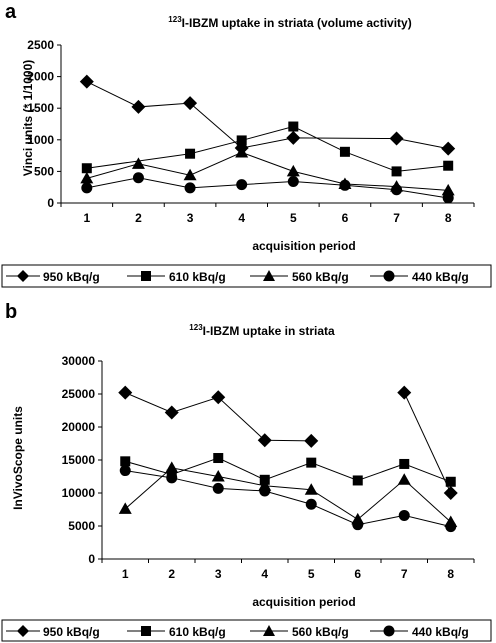 This screenshot has width=496, height=643. I want to click on panel-b-legend: 950 kBq/g 610 kBq/g 560 kBq/g 440 kBq/g, so click(246, 630).